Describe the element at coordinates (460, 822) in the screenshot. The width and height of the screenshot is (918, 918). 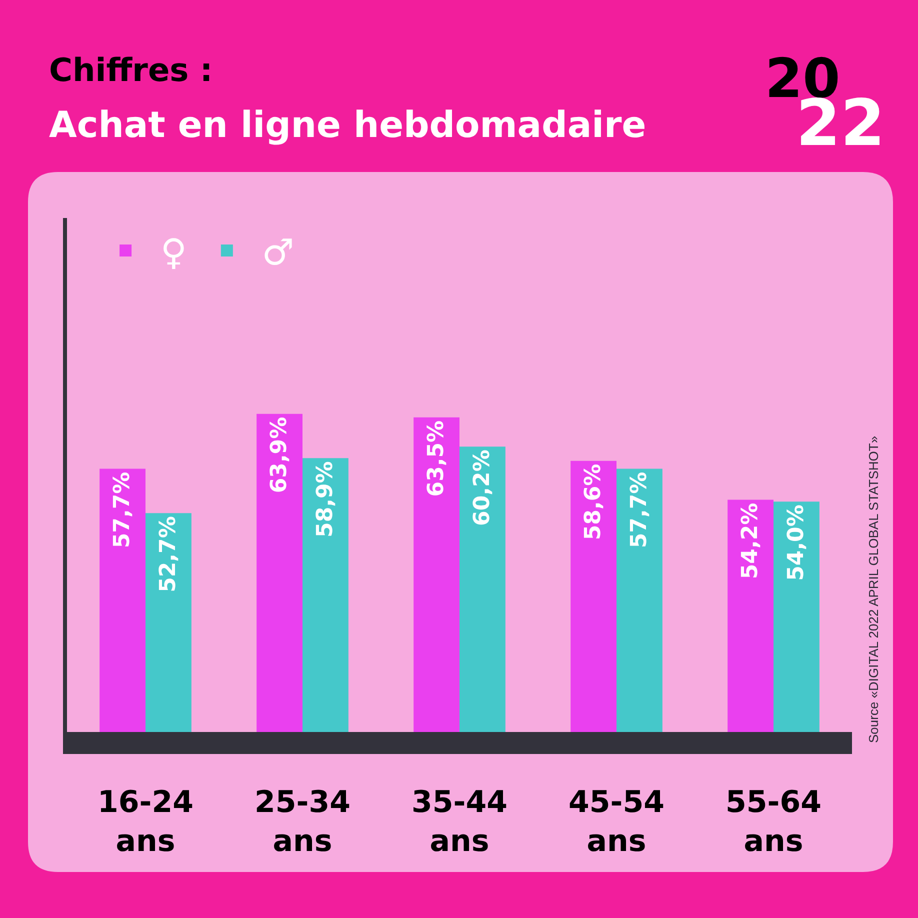
I see `x-tick-label: 35-44 ans` at that location.